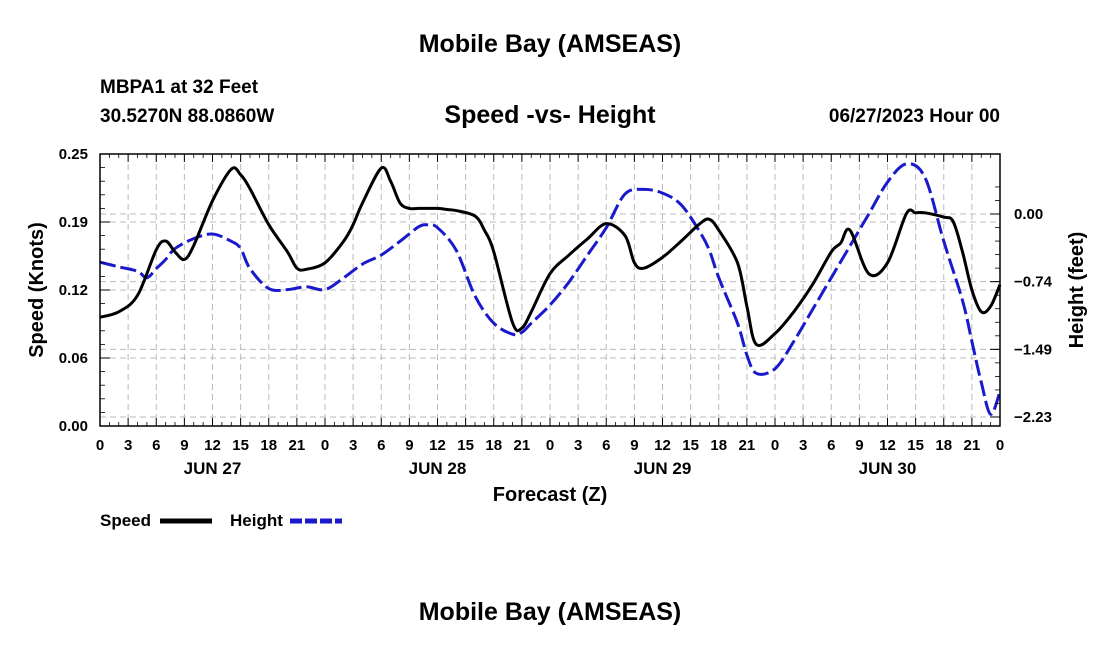 This screenshot has height=650, width=1100. Describe the element at coordinates (550, 44) in the screenshot. I see `page-title: Mobile Bay (AMSEAS)` at that location.